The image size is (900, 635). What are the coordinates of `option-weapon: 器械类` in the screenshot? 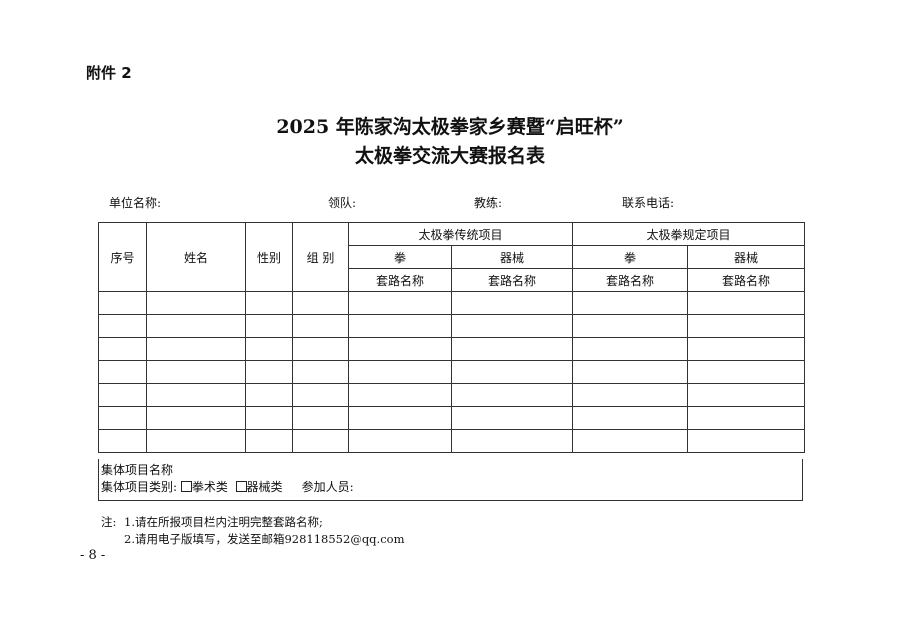 It's located at (264, 487).